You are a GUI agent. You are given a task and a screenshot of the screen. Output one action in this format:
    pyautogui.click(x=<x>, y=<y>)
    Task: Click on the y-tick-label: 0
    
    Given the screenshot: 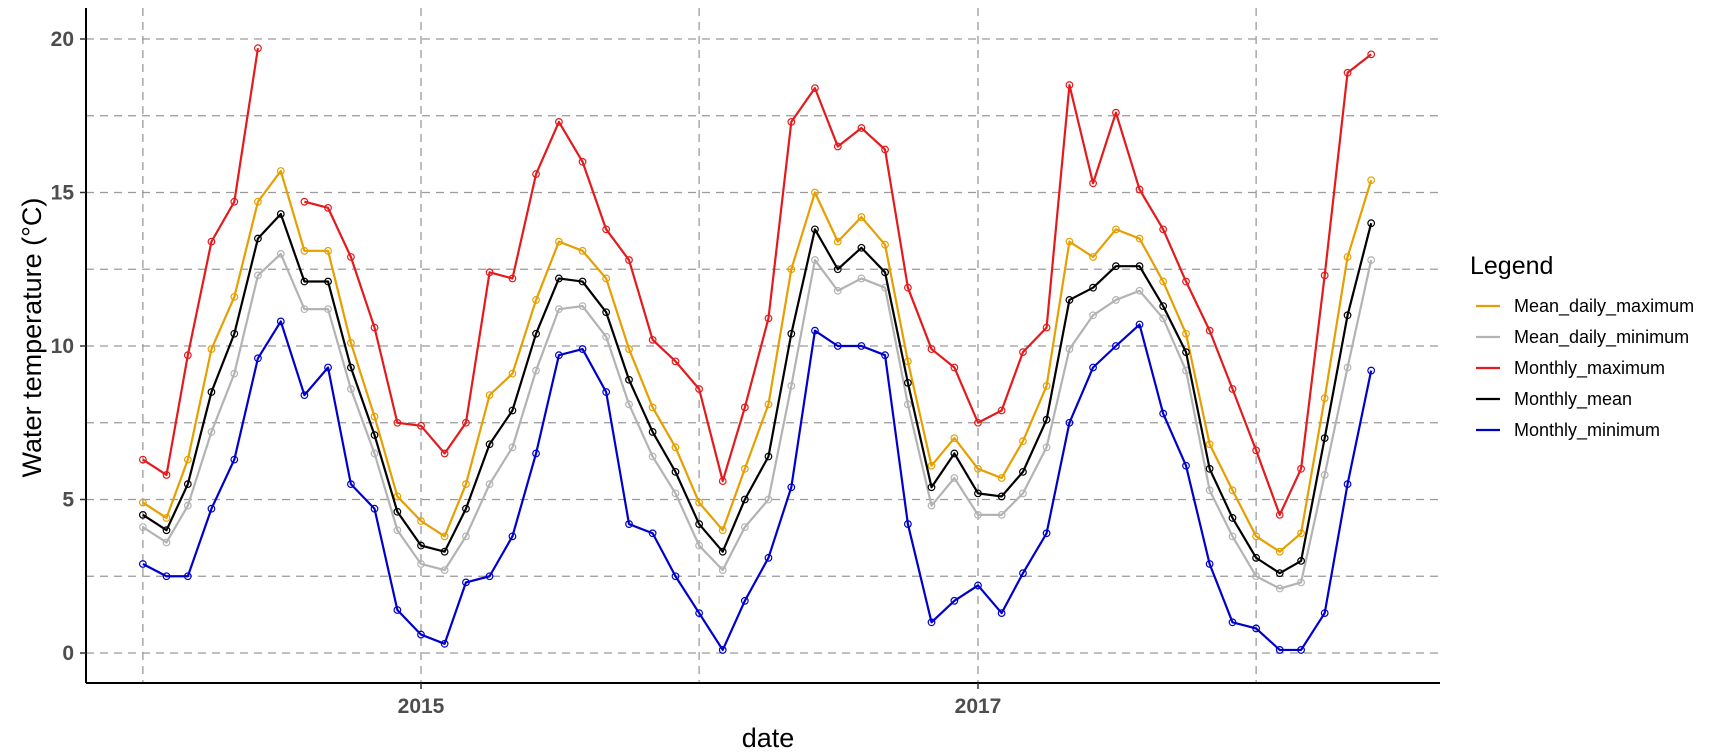 What is the action you would take?
    pyautogui.click(x=68, y=653)
    